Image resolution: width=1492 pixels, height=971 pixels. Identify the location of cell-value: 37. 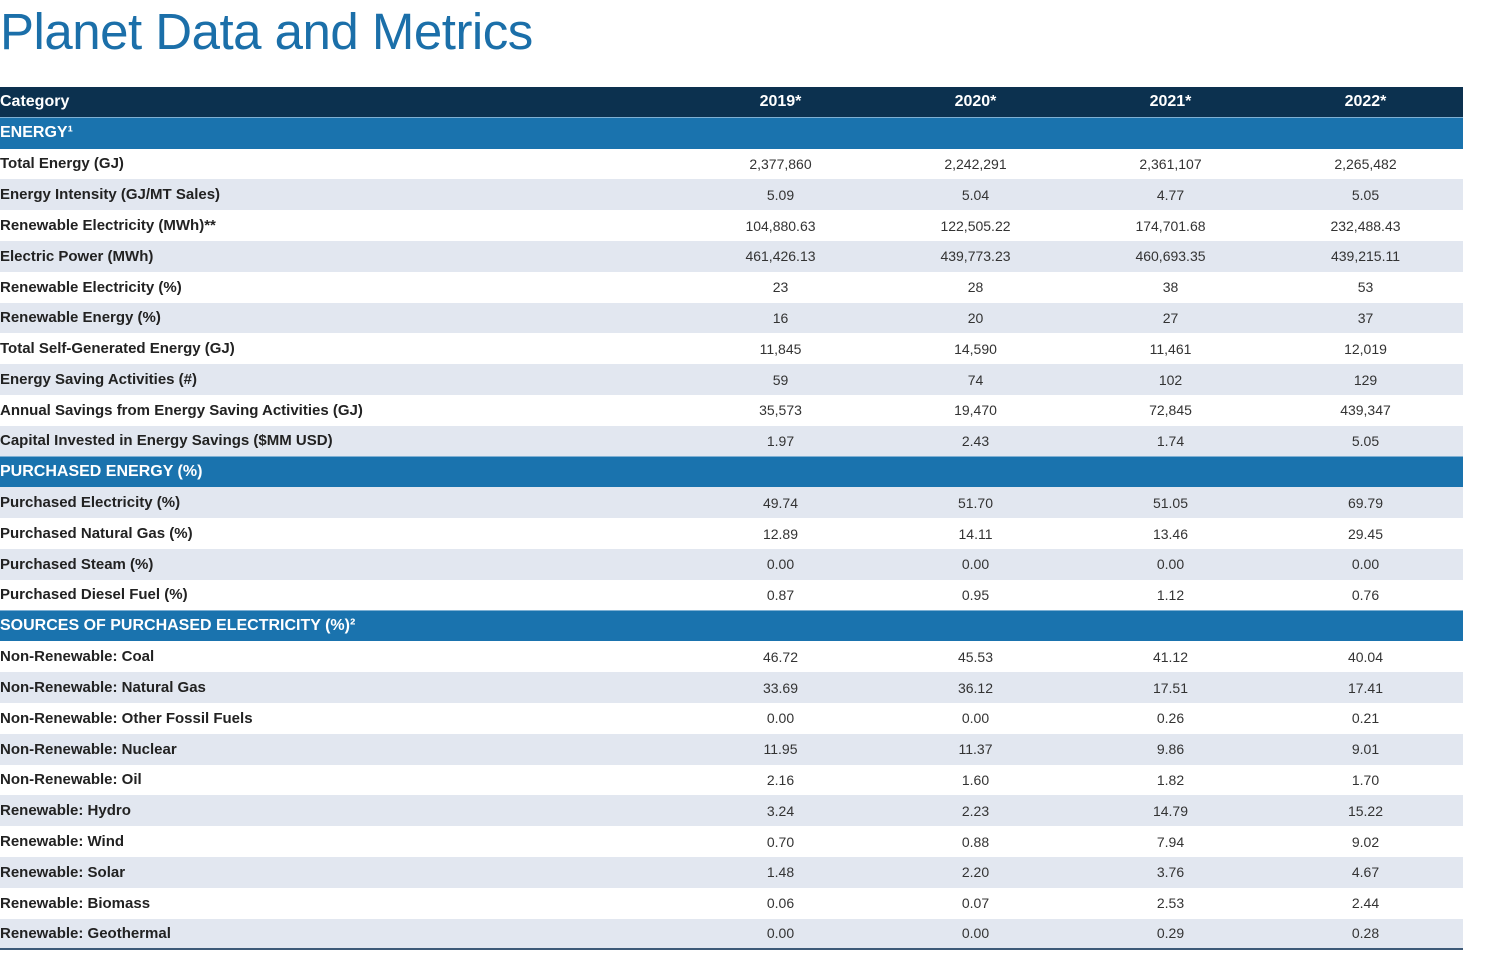
(1365, 318).